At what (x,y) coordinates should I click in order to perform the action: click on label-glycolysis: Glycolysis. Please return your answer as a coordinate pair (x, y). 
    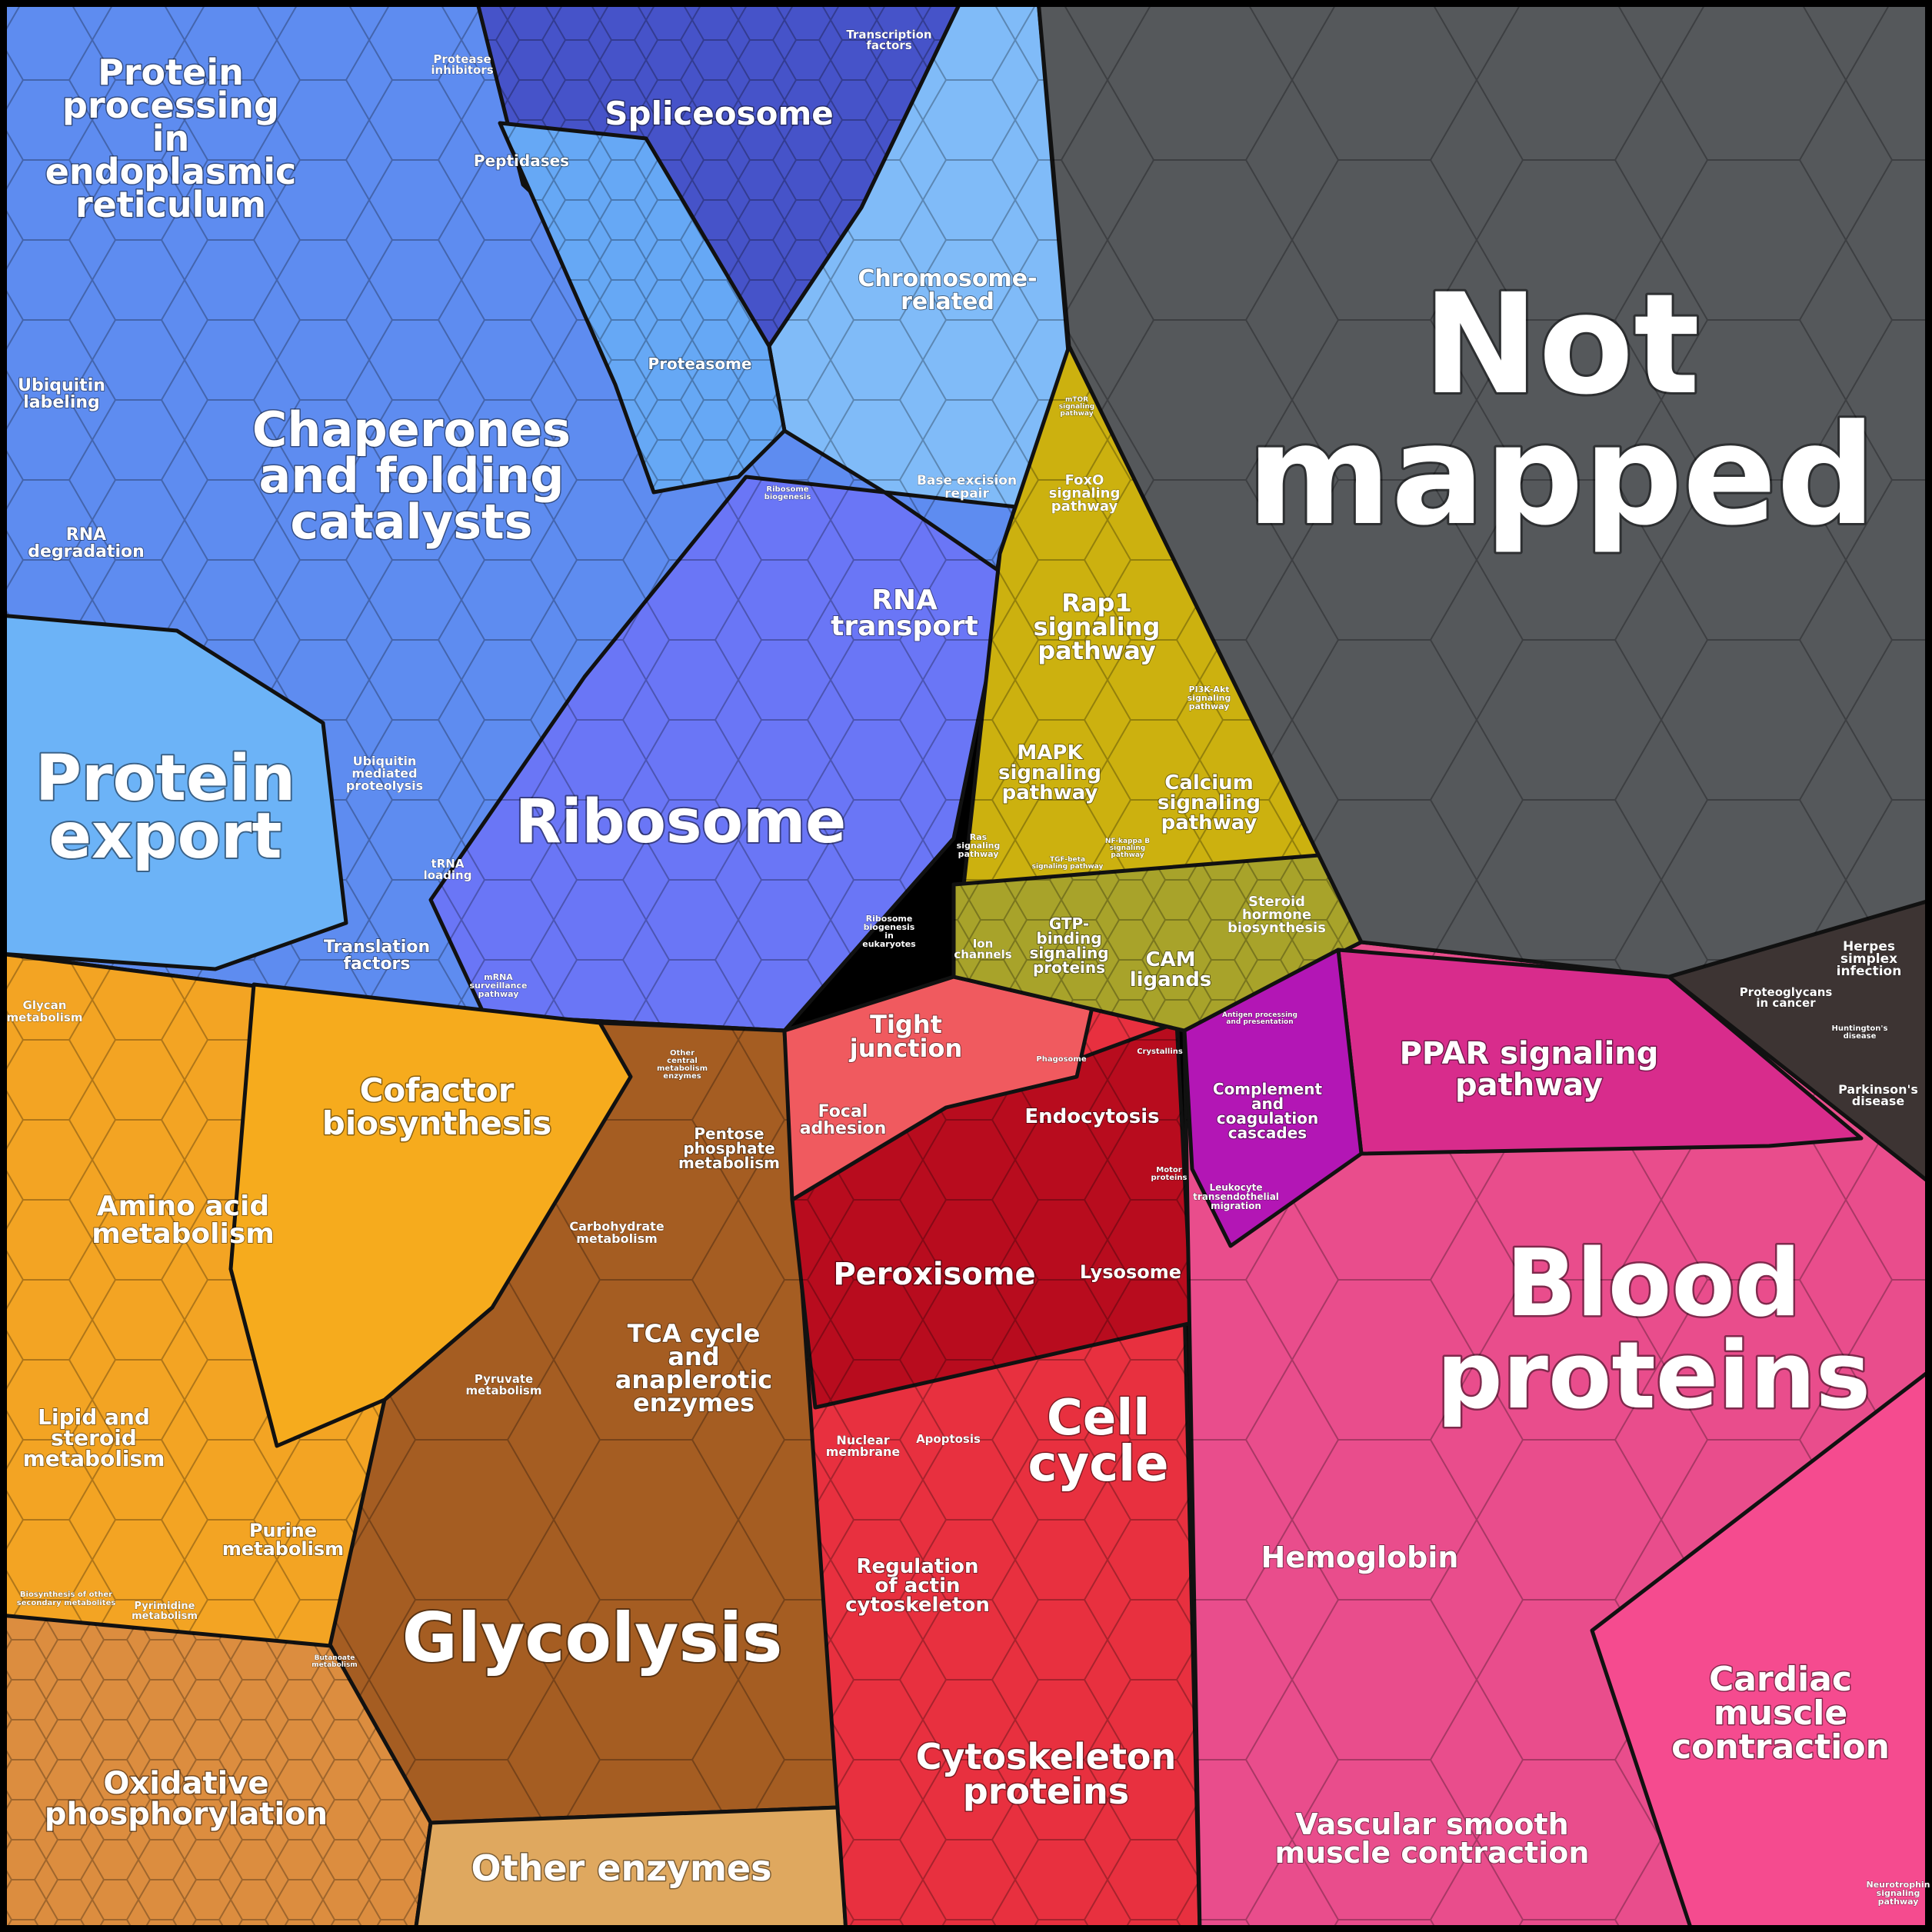
    Looking at the image, I should click on (592, 1637).